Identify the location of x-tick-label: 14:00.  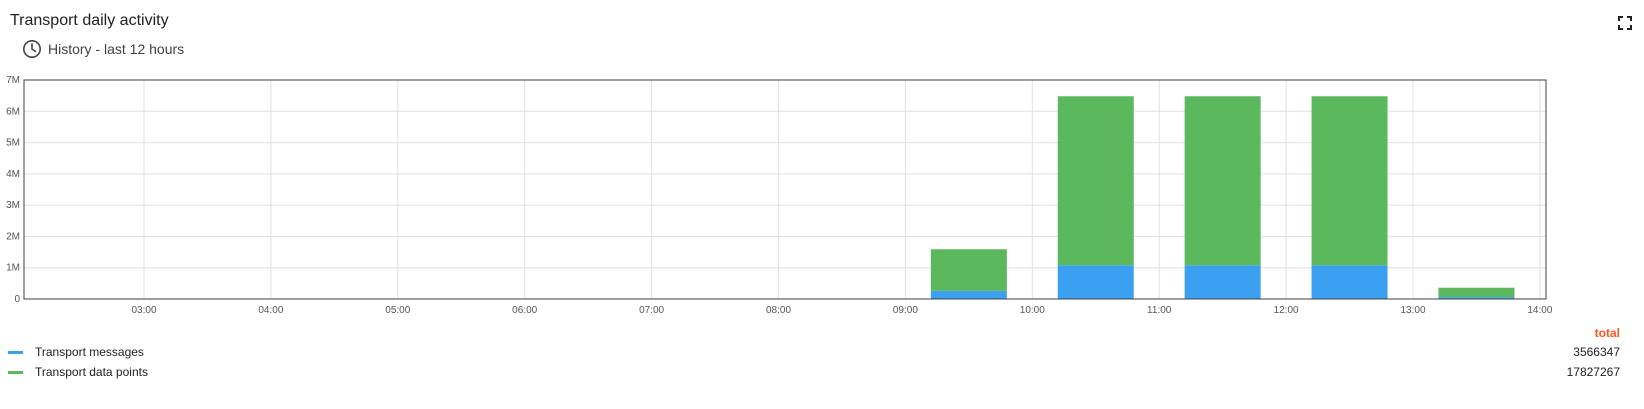
(1539, 310).